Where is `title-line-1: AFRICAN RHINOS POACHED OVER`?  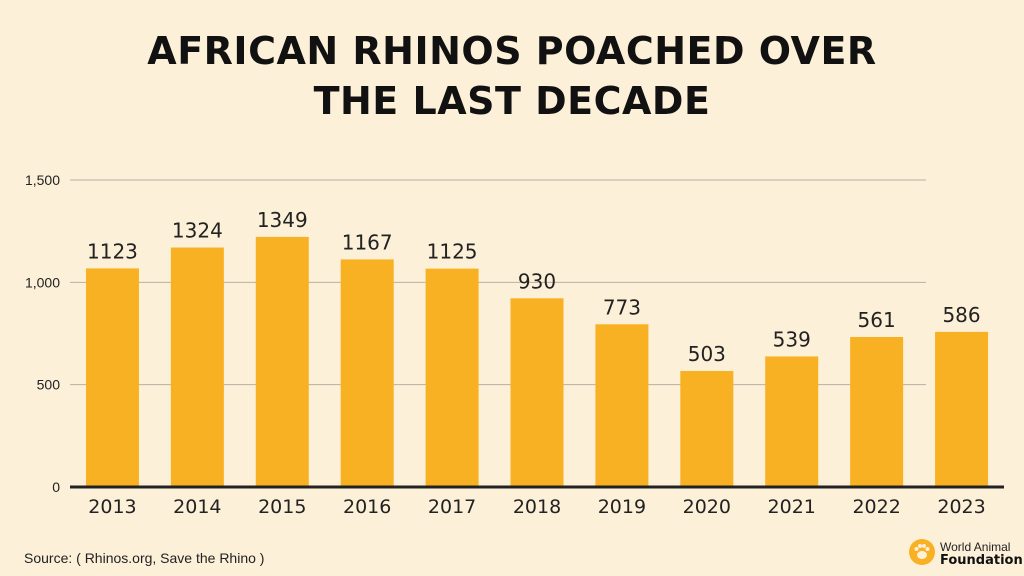 title-line-1: AFRICAN RHINOS POACHED OVER is located at coordinates (512, 51).